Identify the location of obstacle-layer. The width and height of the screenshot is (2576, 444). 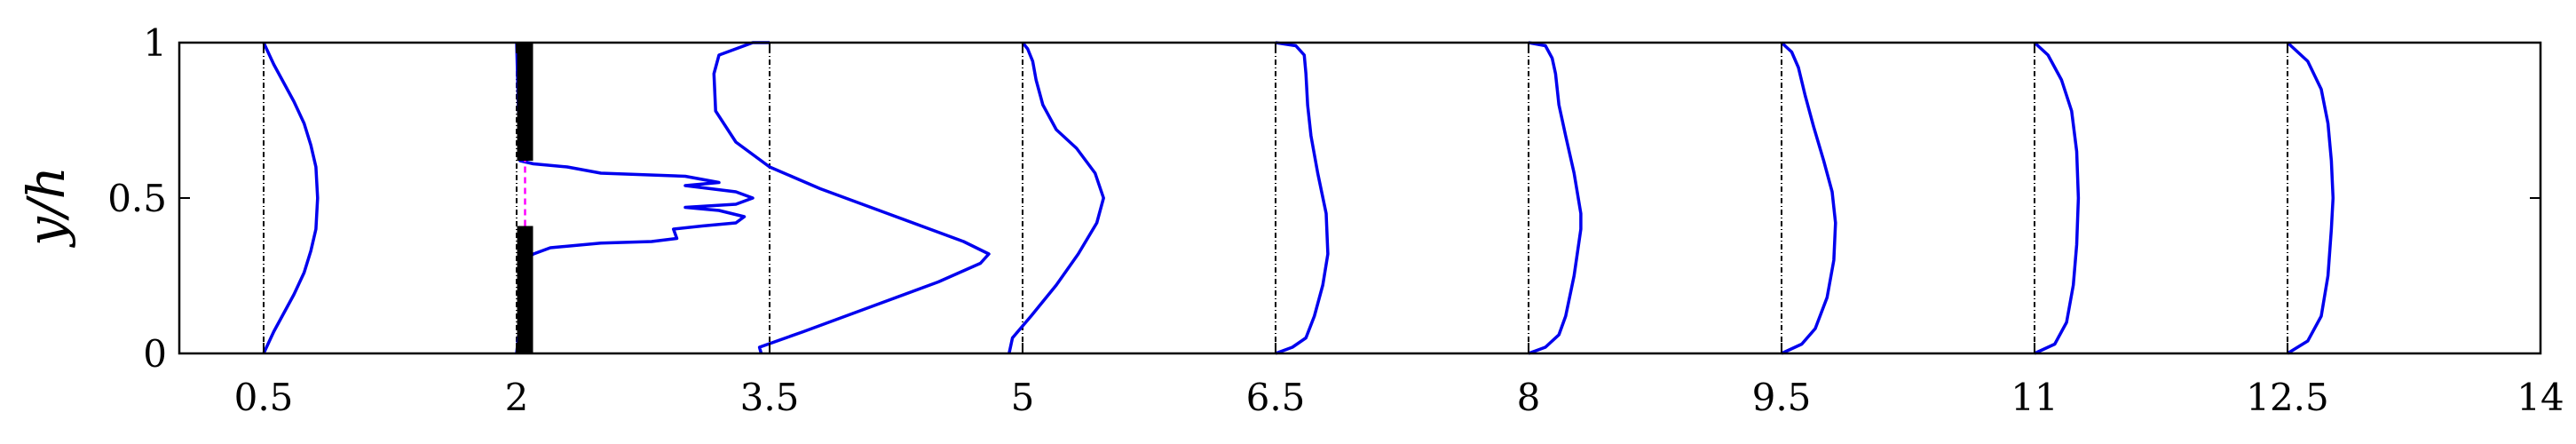
(525, 198).